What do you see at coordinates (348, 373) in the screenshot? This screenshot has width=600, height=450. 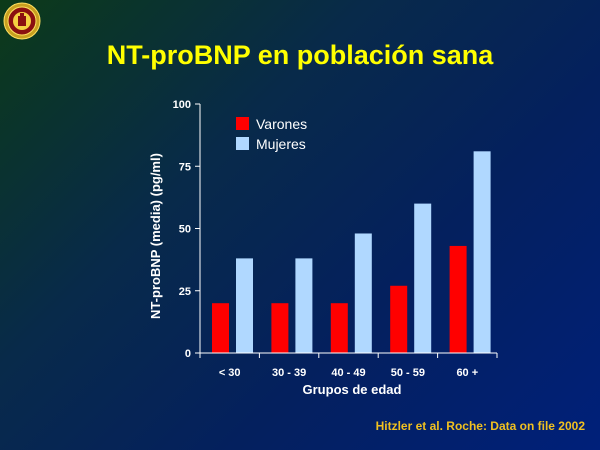 I see `x-tick-label: 40 - 49` at bounding box center [348, 373].